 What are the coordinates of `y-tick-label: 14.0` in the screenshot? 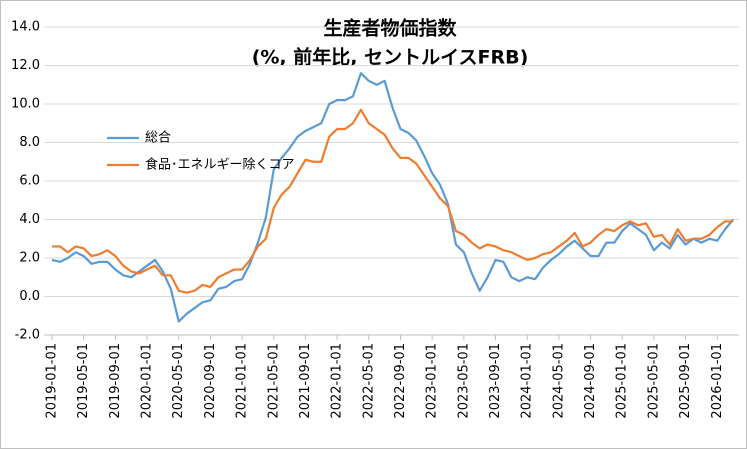 It's located at (25, 27).